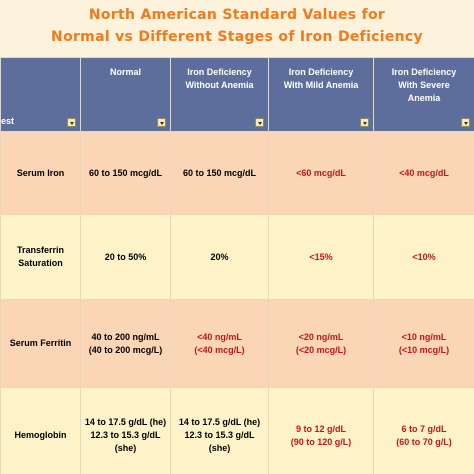 The width and height of the screenshot is (474, 474). I want to click on row-label: Hemoglobin, so click(40, 430).